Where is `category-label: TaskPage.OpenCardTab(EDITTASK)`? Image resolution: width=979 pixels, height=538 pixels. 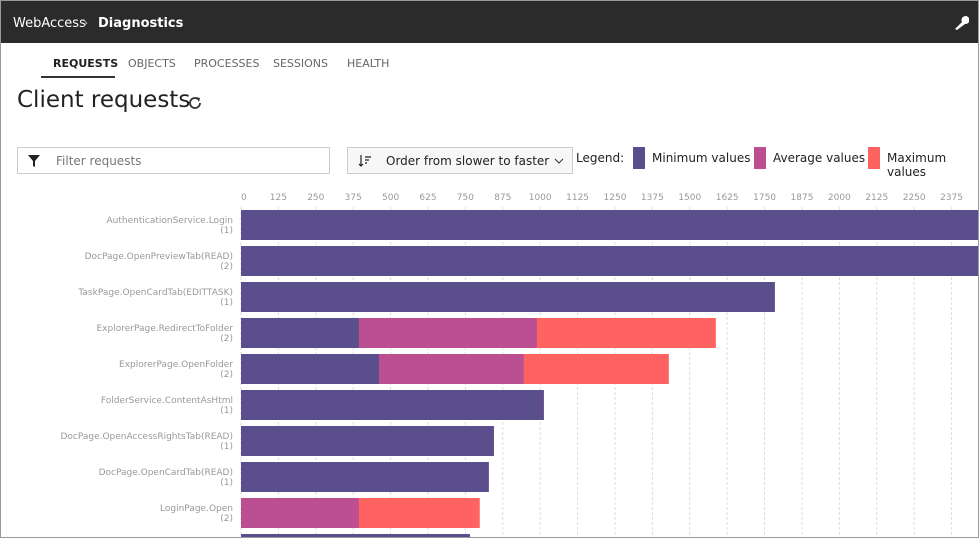 category-label: TaskPage.OpenCardTab(EDITTASK) is located at coordinates (155, 293).